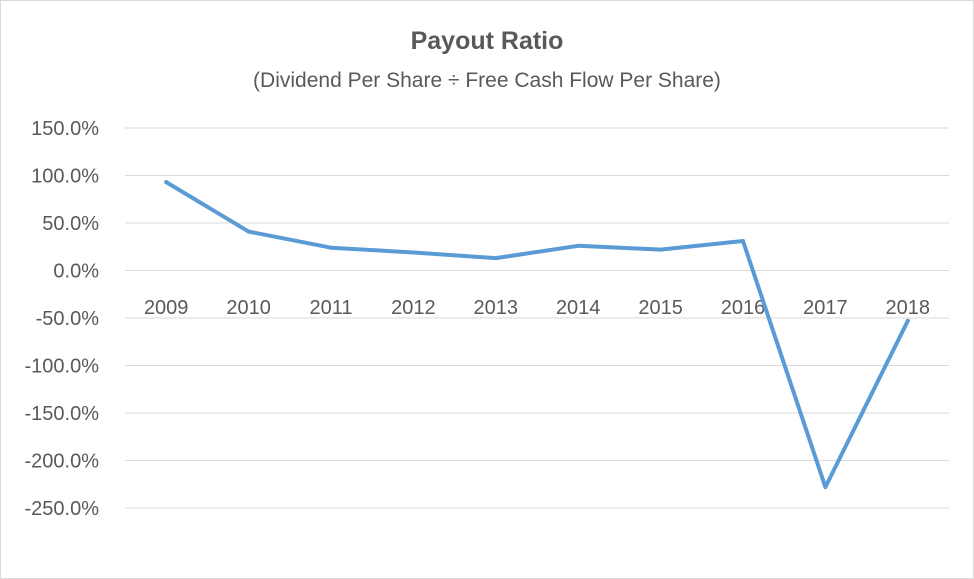 This screenshot has width=974, height=579. What do you see at coordinates (496, 308) in the screenshot?
I see `x-tick-label: 2013` at bounding box center [496, 308].